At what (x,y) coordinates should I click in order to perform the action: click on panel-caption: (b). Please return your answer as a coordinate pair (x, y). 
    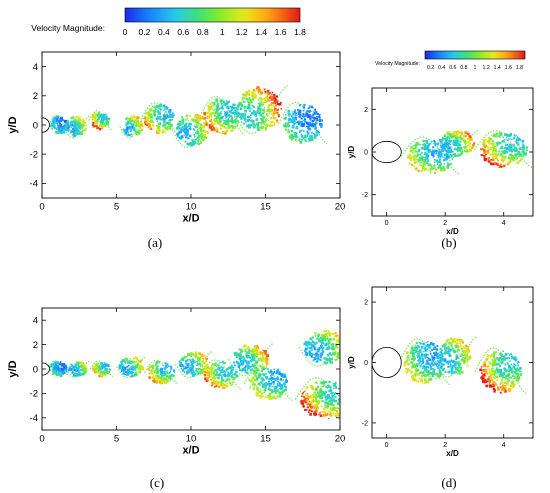
    Looking at the image, I should click on (448, 242).